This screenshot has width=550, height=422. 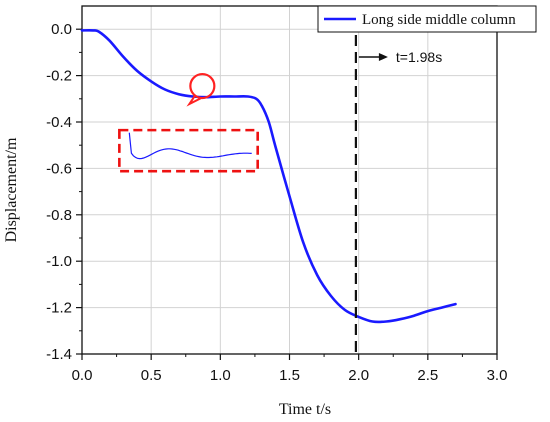 I want to click on y-tick-label: 0.0, so click(x=61, y=29).